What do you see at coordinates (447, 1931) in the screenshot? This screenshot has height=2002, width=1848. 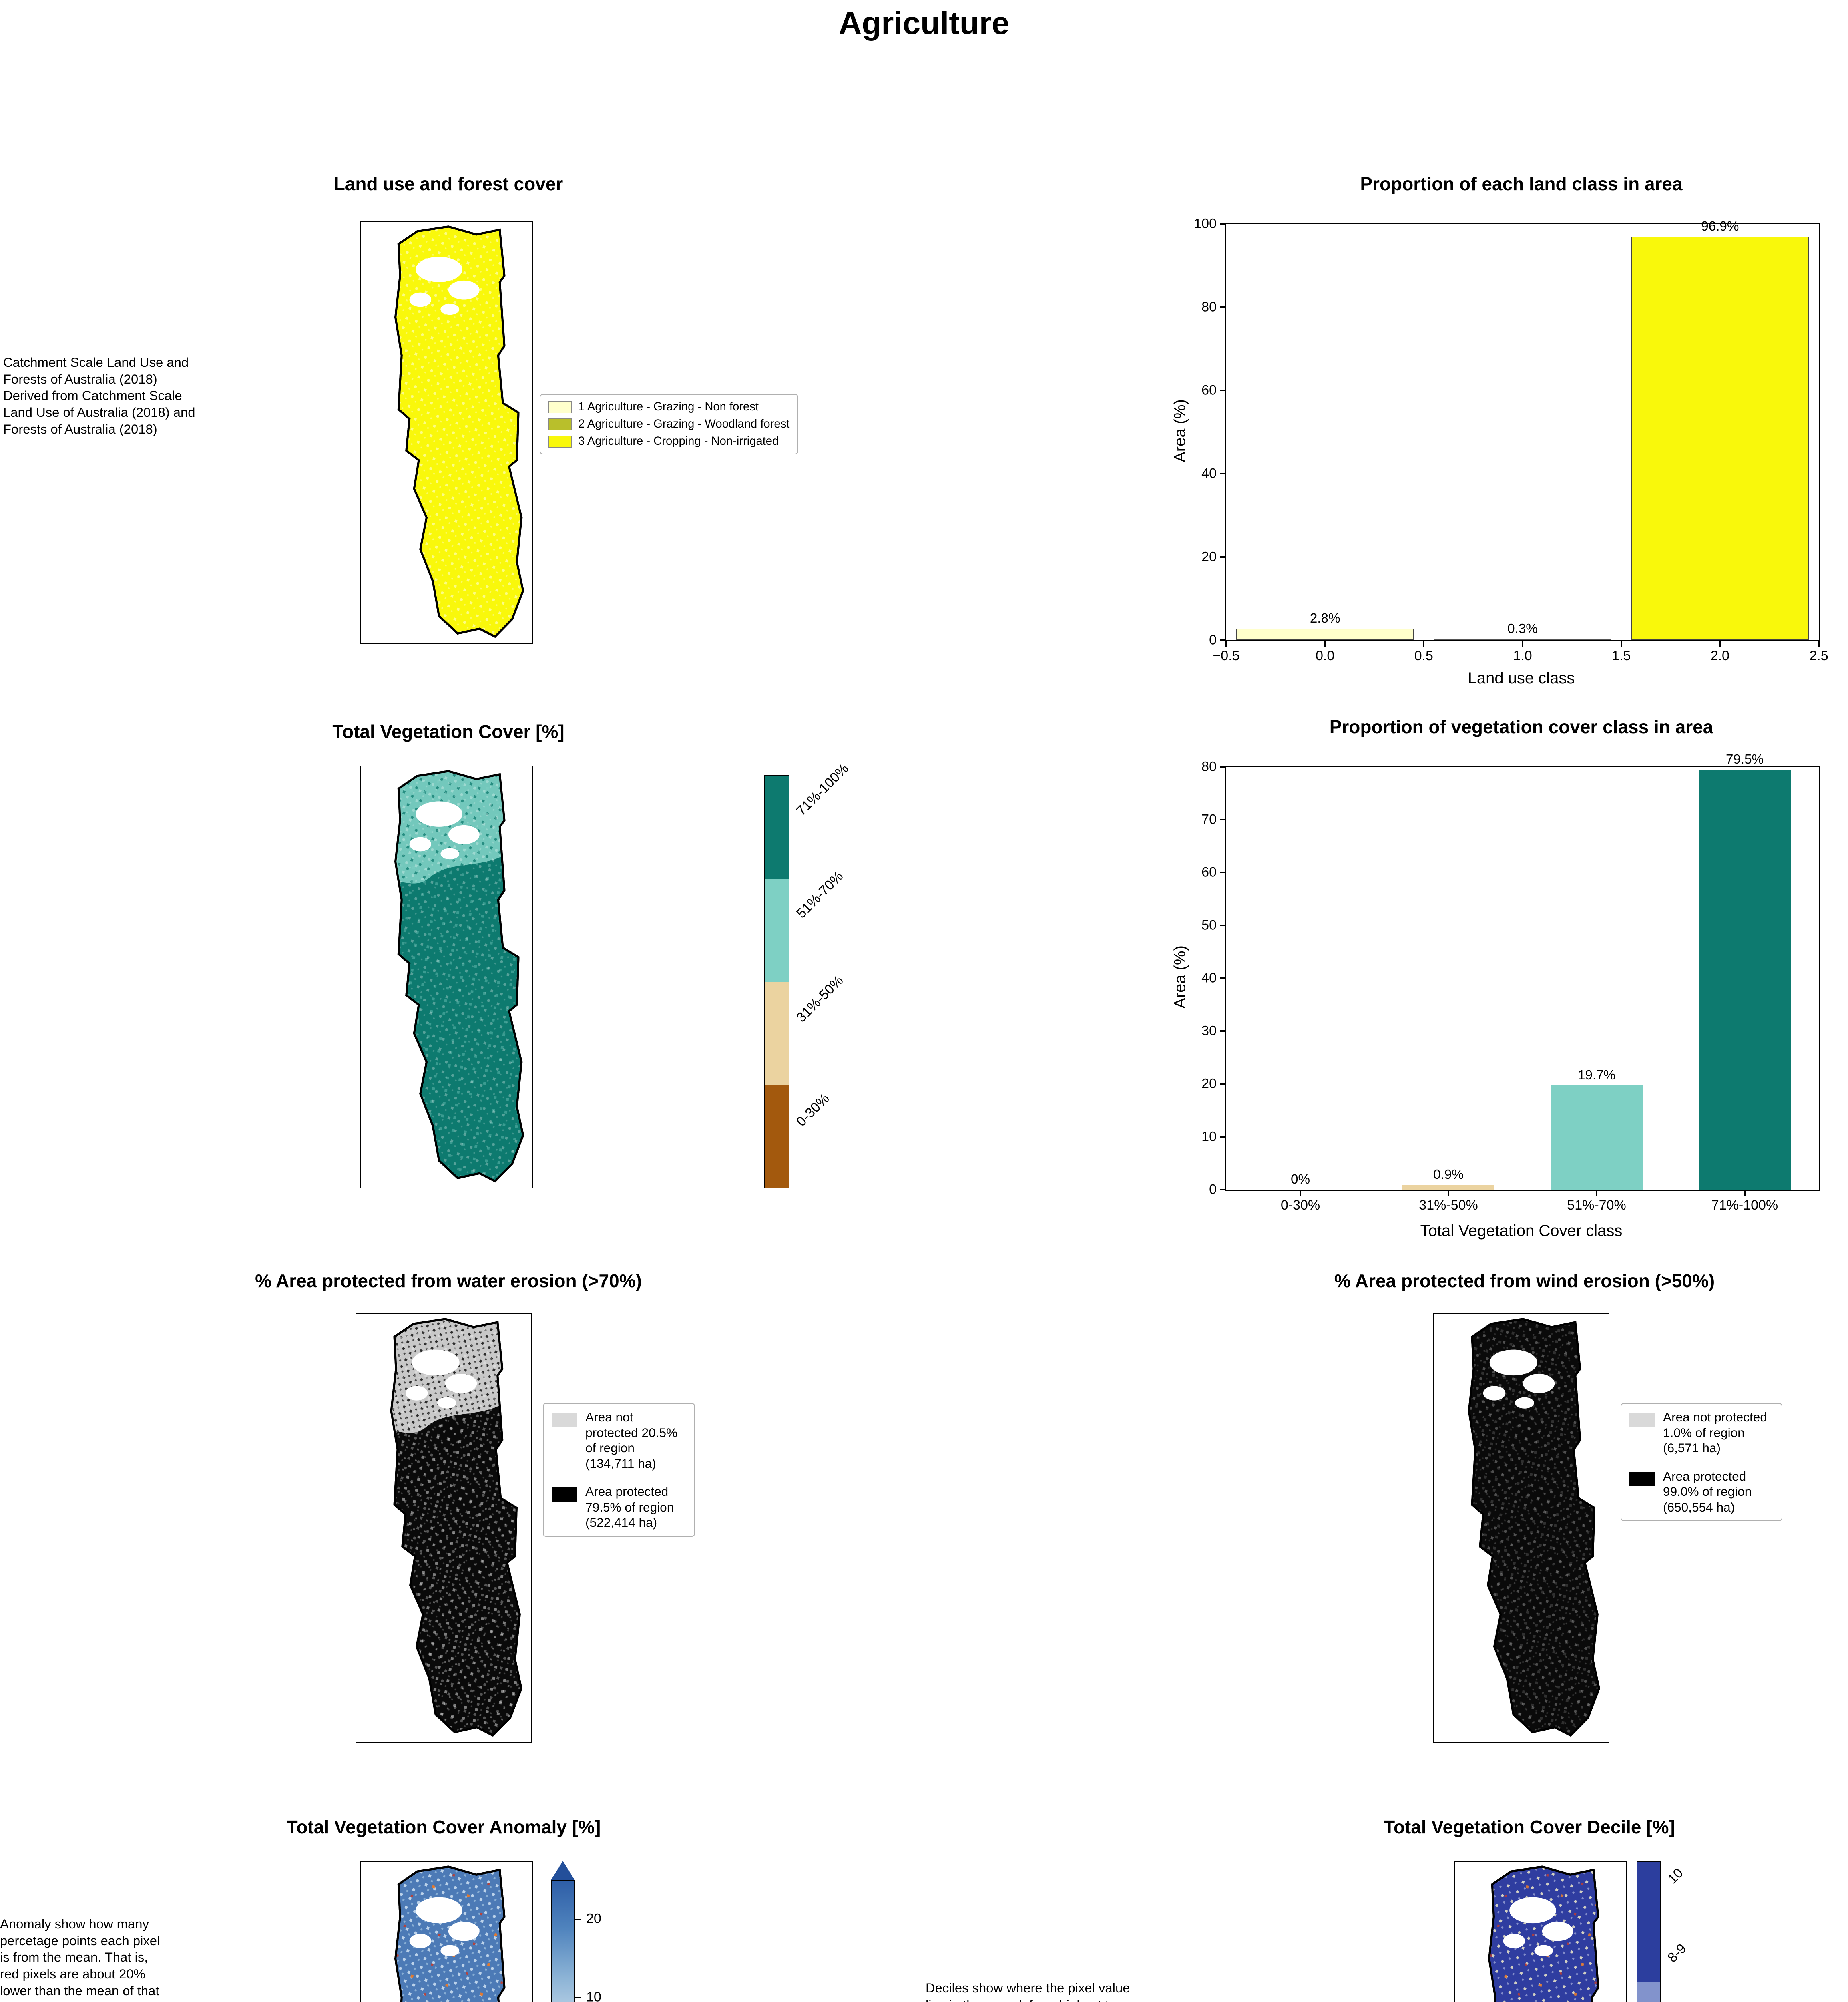 I see `anomaly-map` at bounding box center [447, 1931].